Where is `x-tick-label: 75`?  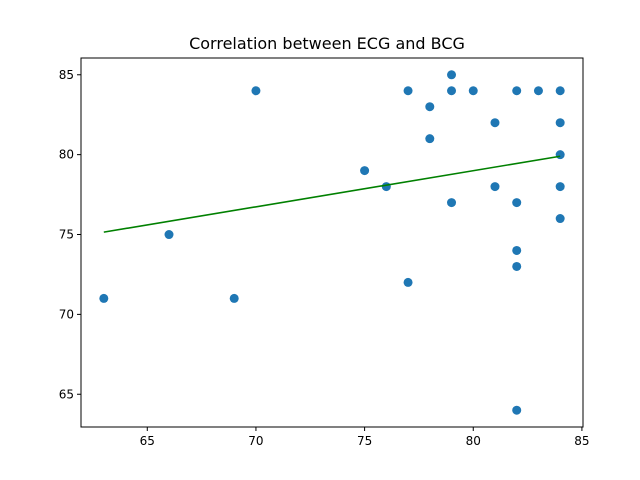
x-tick-label: 75 is located at coordinates (364, 441).